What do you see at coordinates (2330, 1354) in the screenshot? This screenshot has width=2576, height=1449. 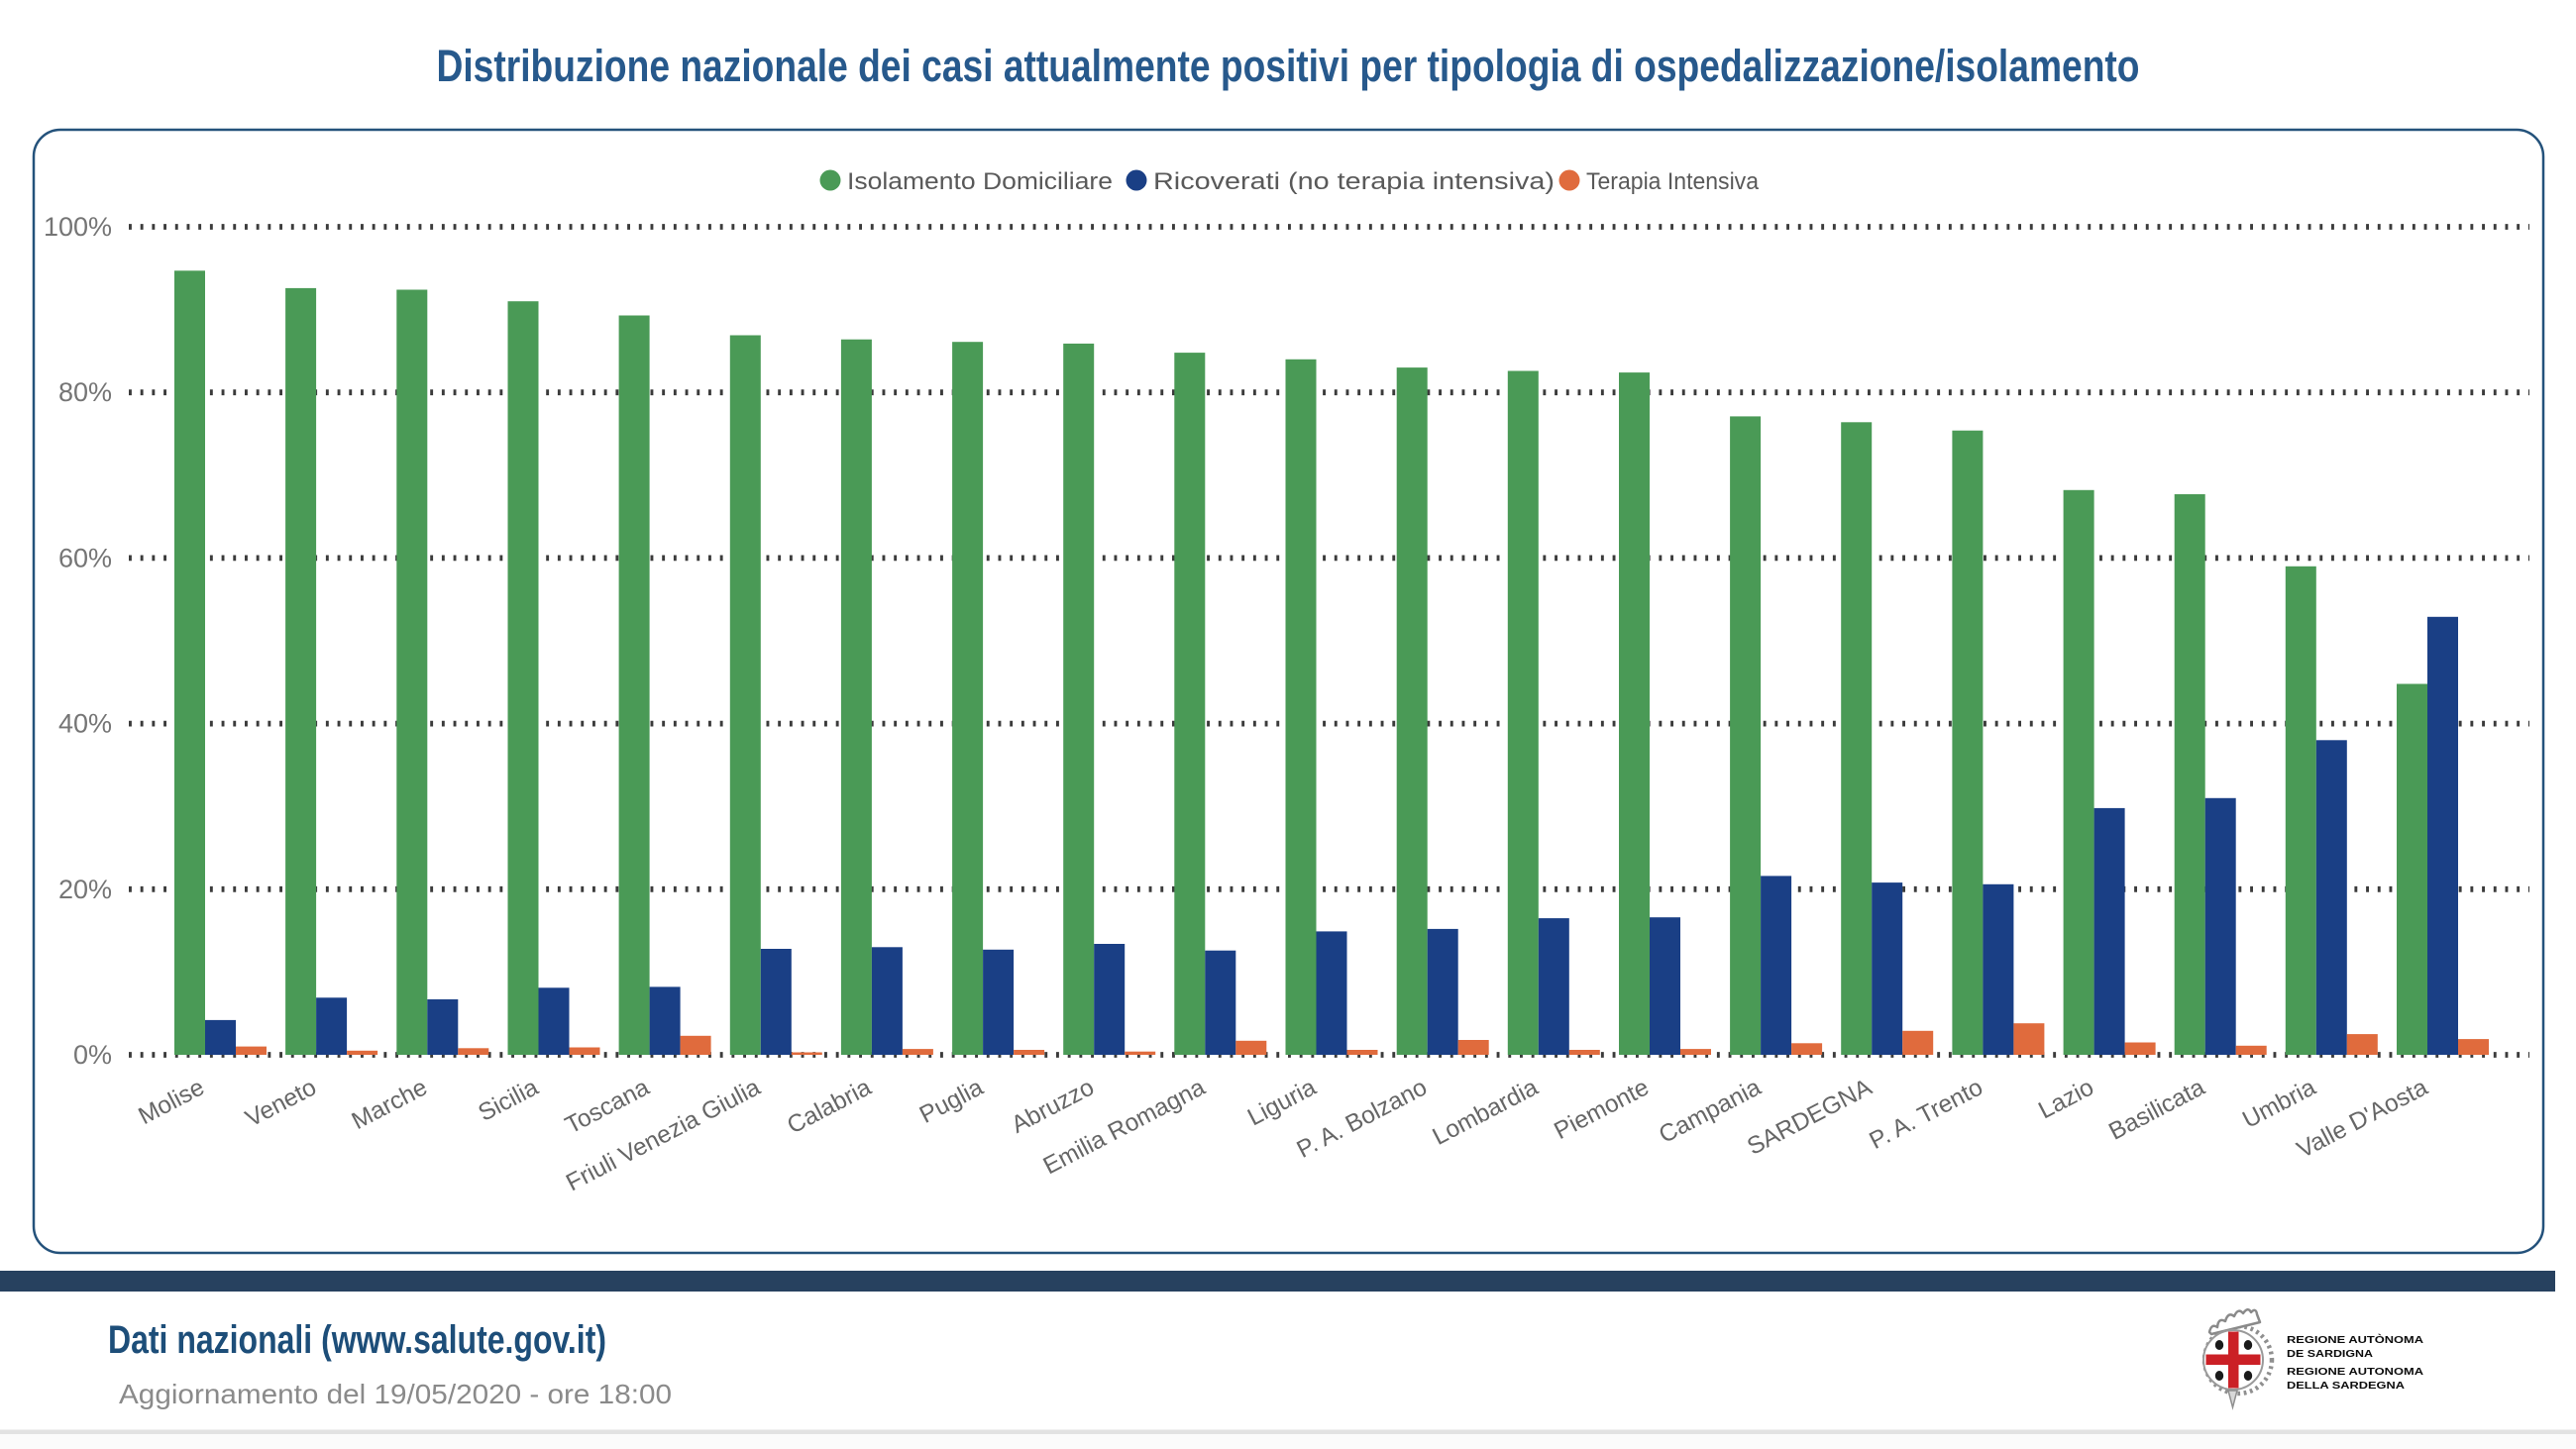 I see `svg-text: DE SARDIGNA` at bounding box center [2330, 1354].